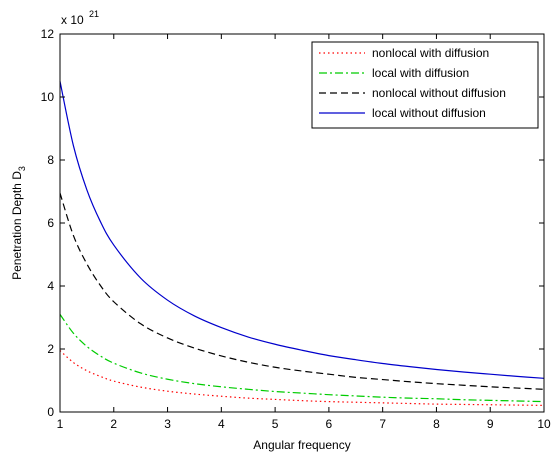  I want to click on y-tick-label: 4, so click(50, 286).